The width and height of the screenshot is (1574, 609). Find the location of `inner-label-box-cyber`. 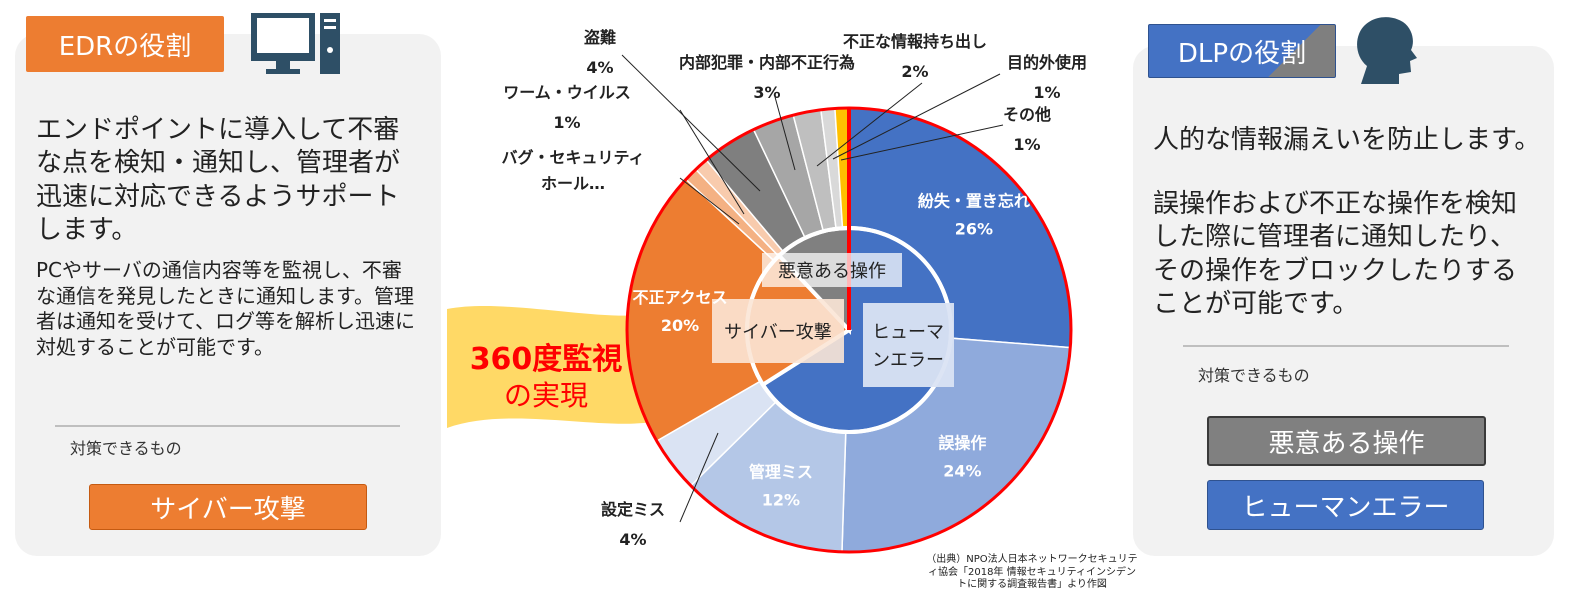

inner-label-box-cyber is located at coordinates (778, 331).